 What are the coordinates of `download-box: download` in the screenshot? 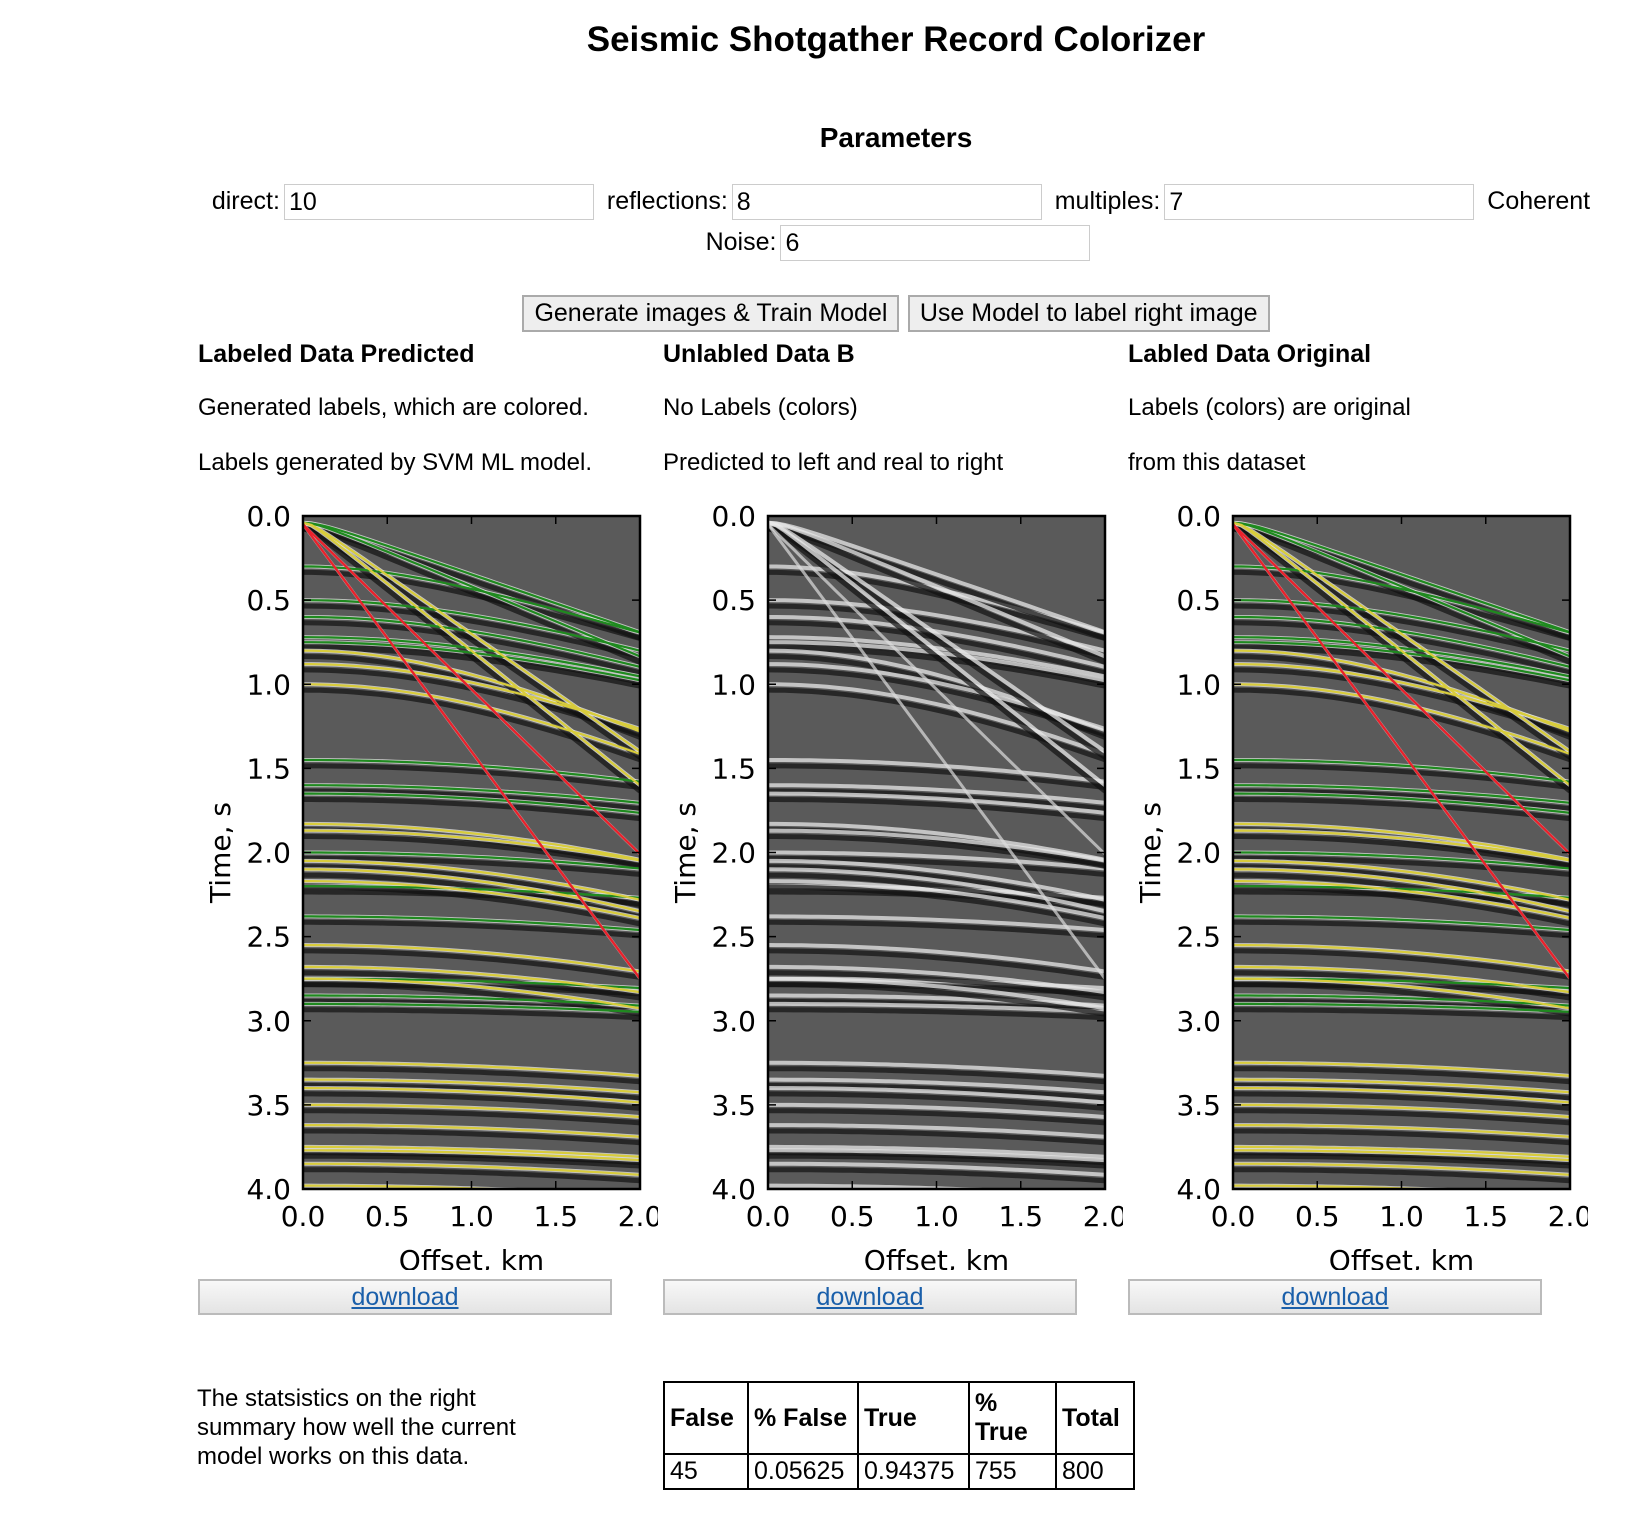 It's located at (870, 1297).